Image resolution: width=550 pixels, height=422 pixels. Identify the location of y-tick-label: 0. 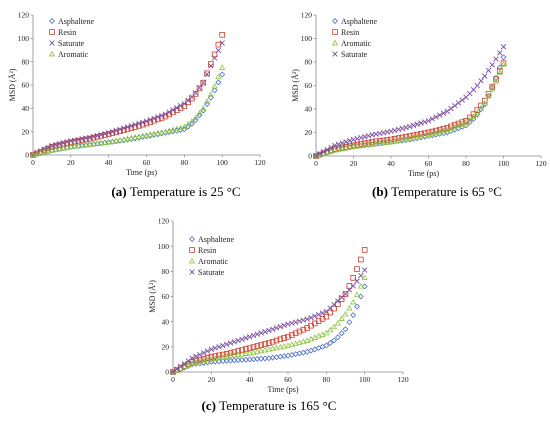
(310, 156).